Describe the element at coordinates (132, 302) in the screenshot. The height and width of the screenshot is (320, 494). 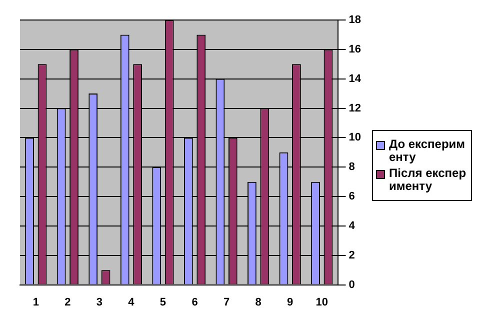
I see `x-tick-label: 4` at that location.